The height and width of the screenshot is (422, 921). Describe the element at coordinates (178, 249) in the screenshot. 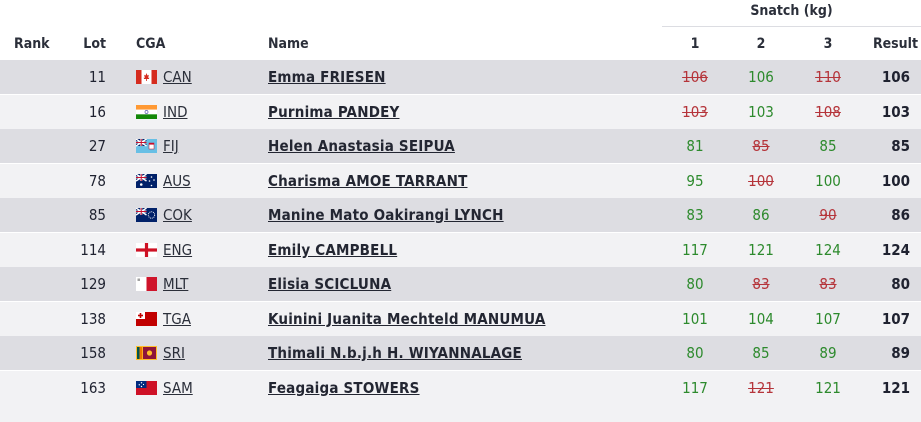

I see `cga-code-link: ENG` at that location.